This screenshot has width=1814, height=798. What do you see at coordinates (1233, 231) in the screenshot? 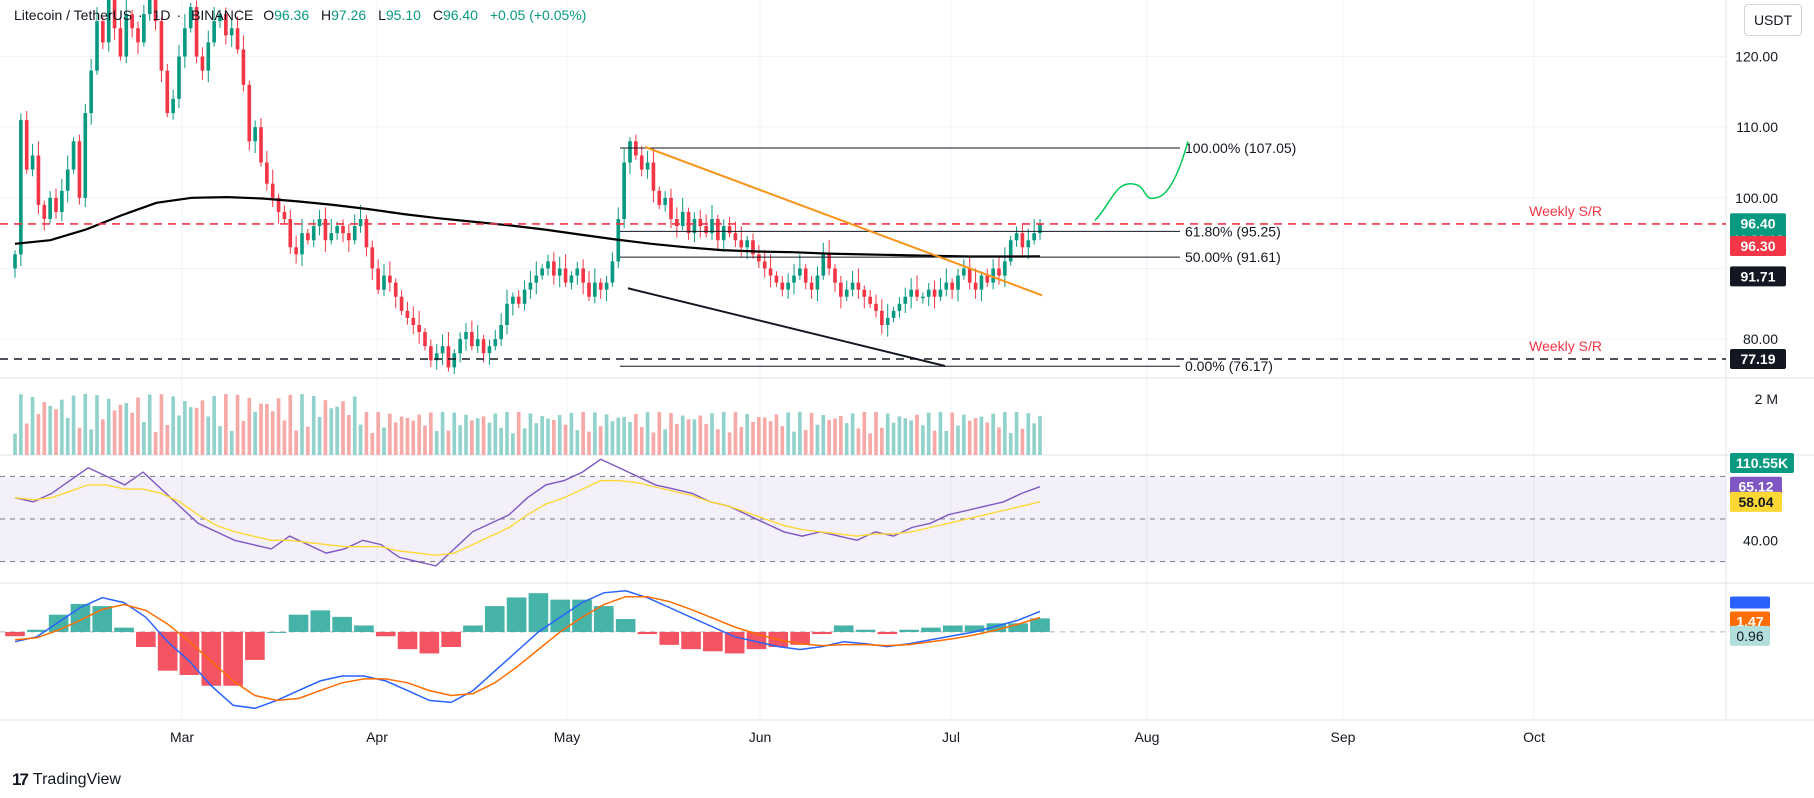
I see `fib-level-label: 61.80% (95.25)` at bounding box center [1233, 231].